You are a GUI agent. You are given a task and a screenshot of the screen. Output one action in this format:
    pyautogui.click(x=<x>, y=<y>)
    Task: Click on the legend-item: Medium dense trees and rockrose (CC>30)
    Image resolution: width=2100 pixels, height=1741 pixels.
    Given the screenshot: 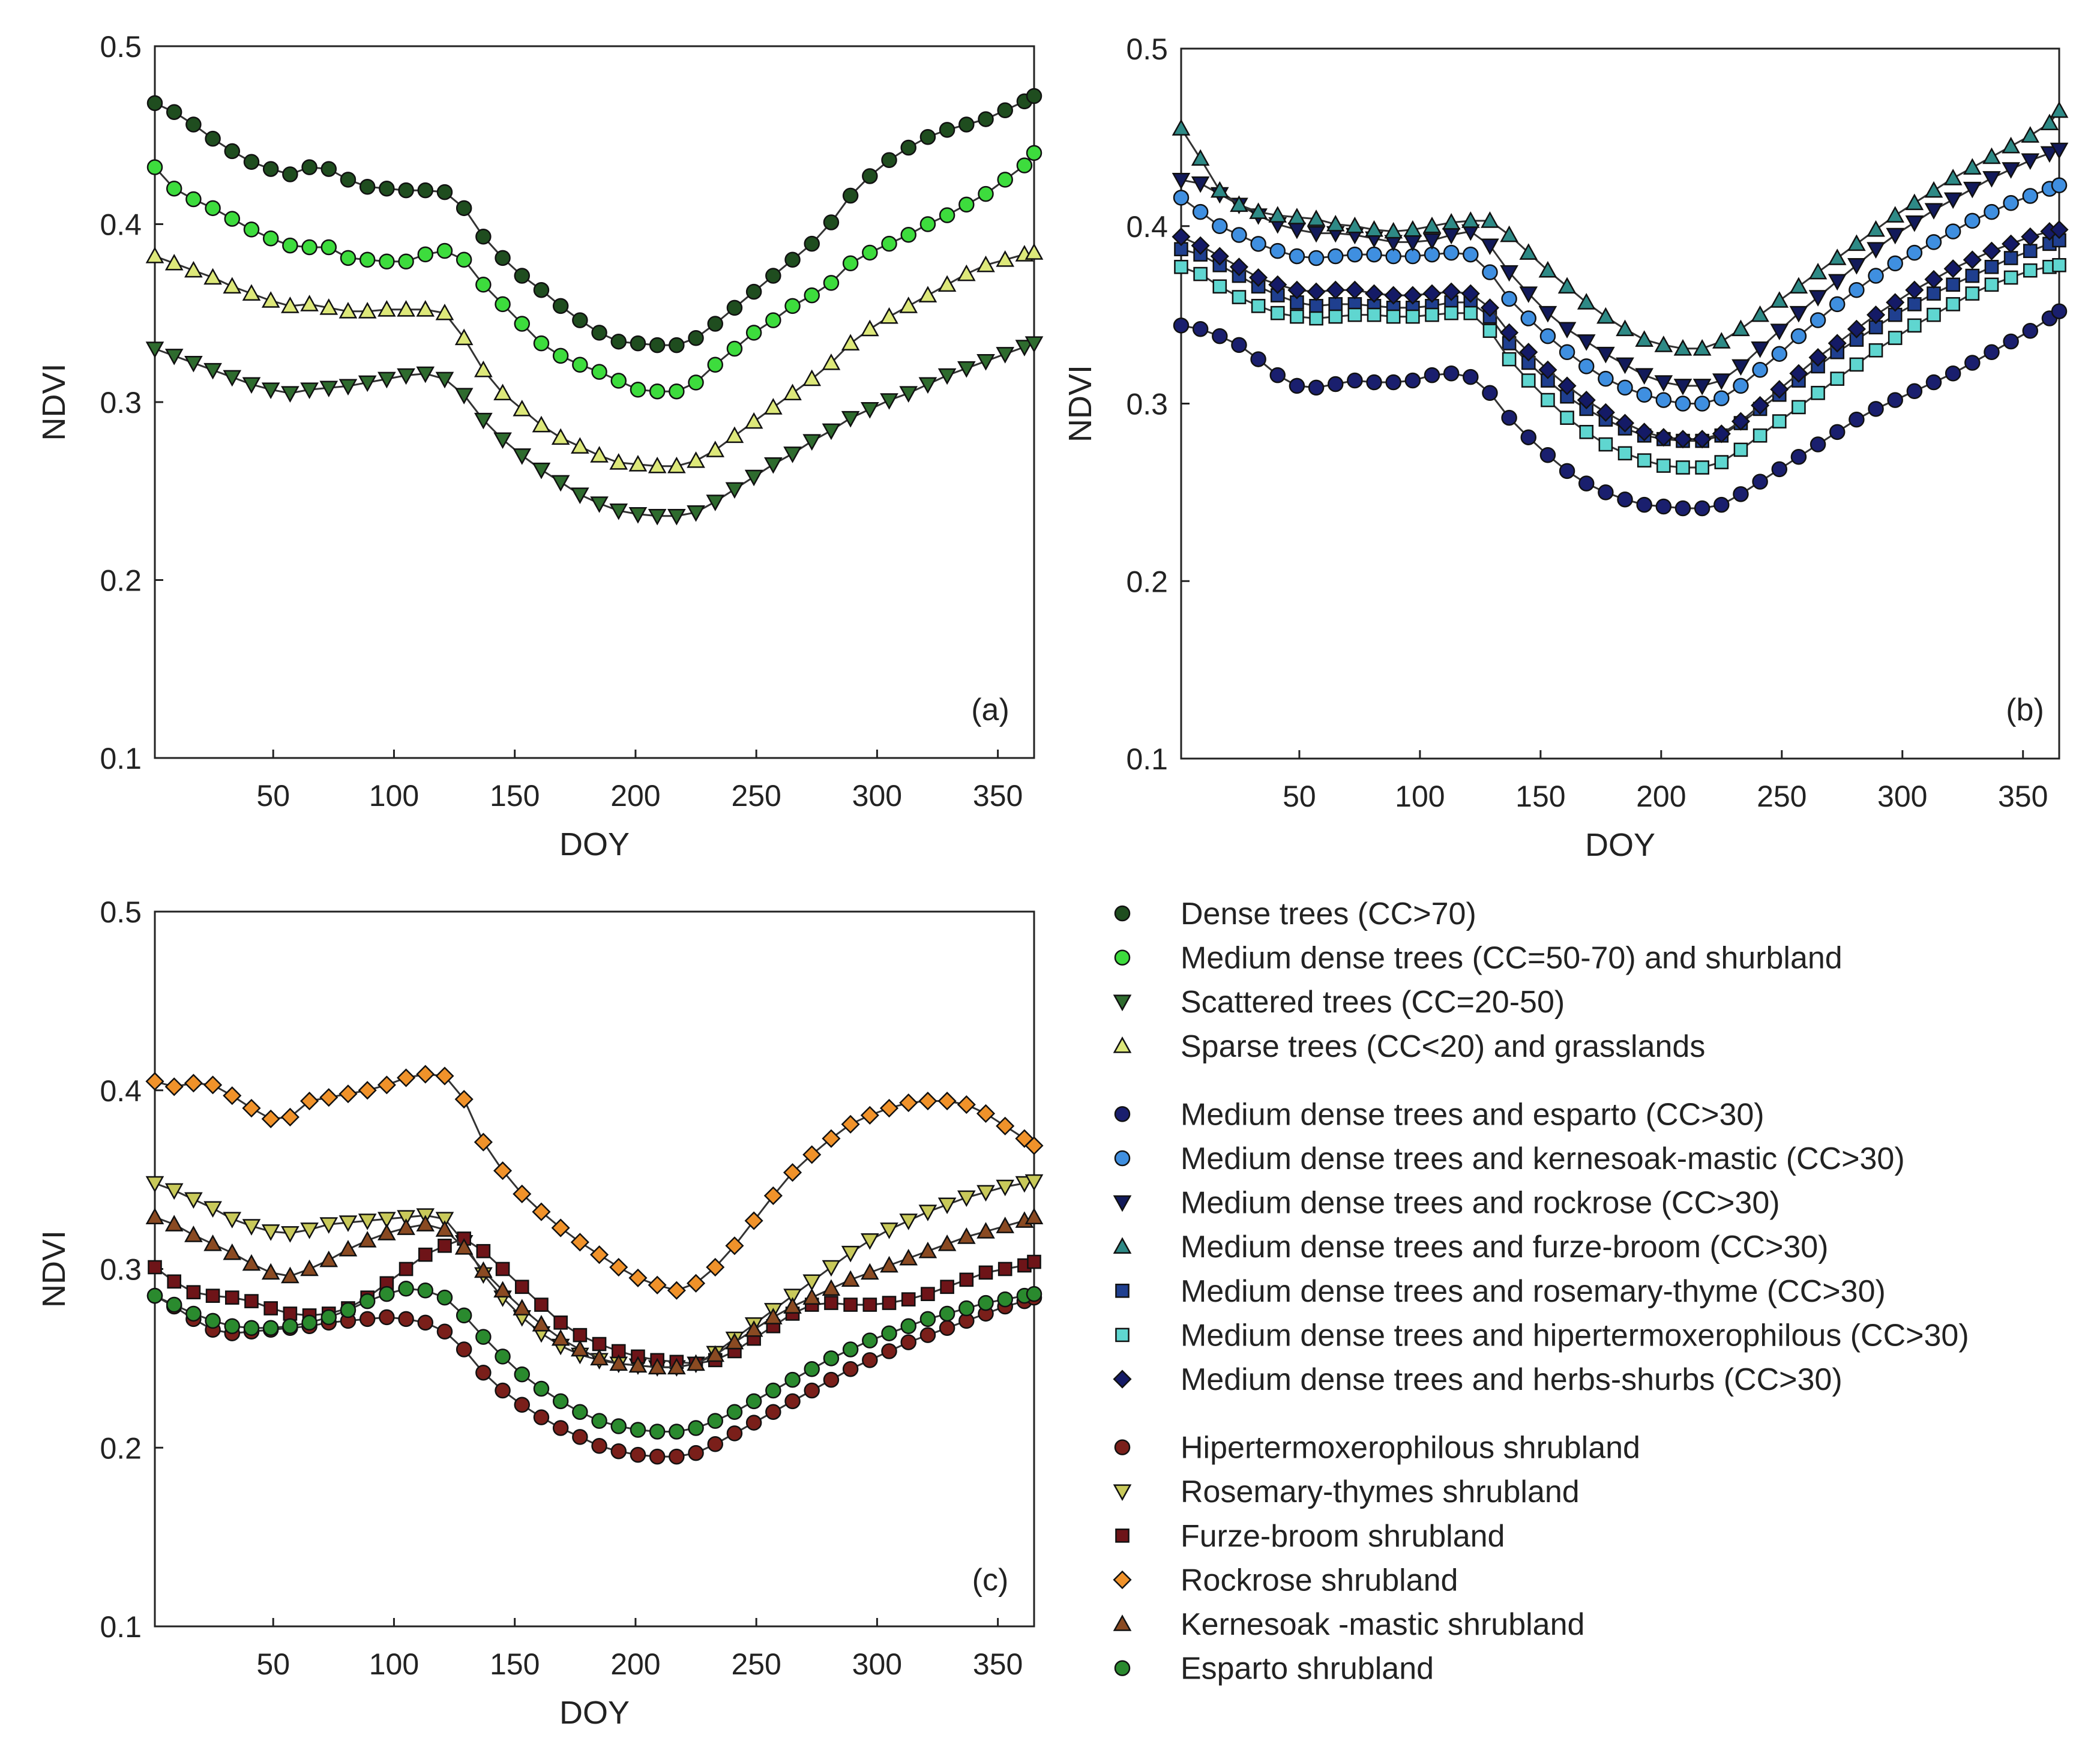 What is the action you would take?
    pyautogui.click(x=1446, y=1203)
    